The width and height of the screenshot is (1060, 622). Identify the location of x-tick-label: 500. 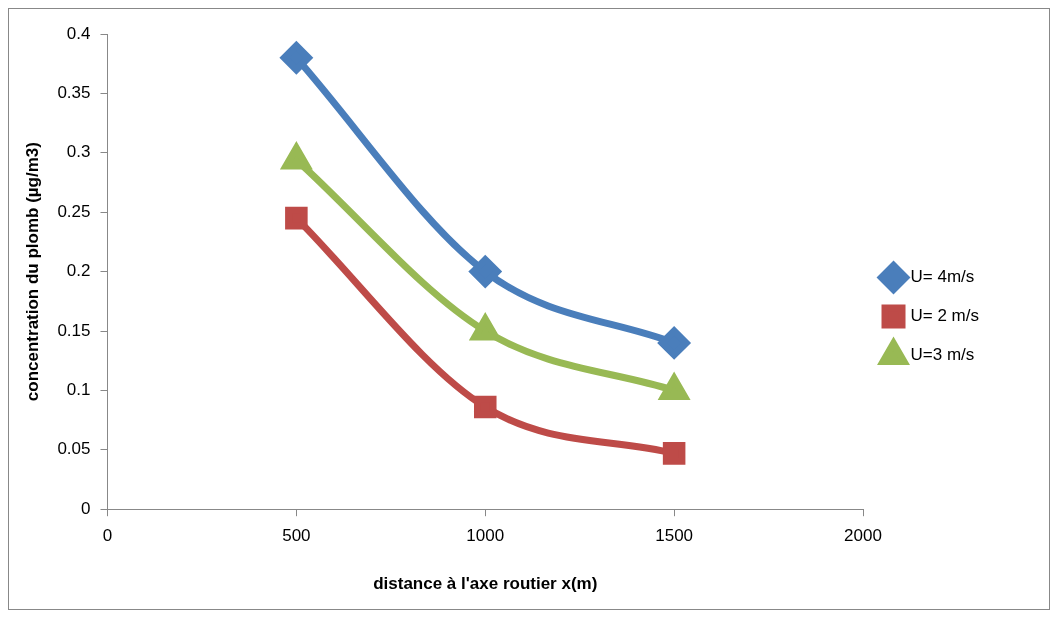
(296, 536).